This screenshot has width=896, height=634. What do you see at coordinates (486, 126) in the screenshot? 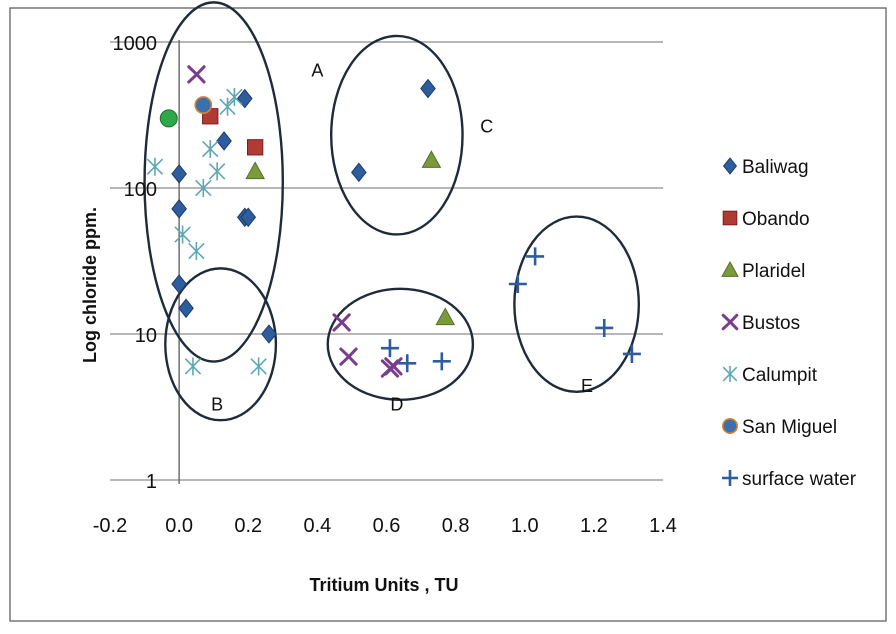
I see `group-label: C` at bounding box center [486, 126].